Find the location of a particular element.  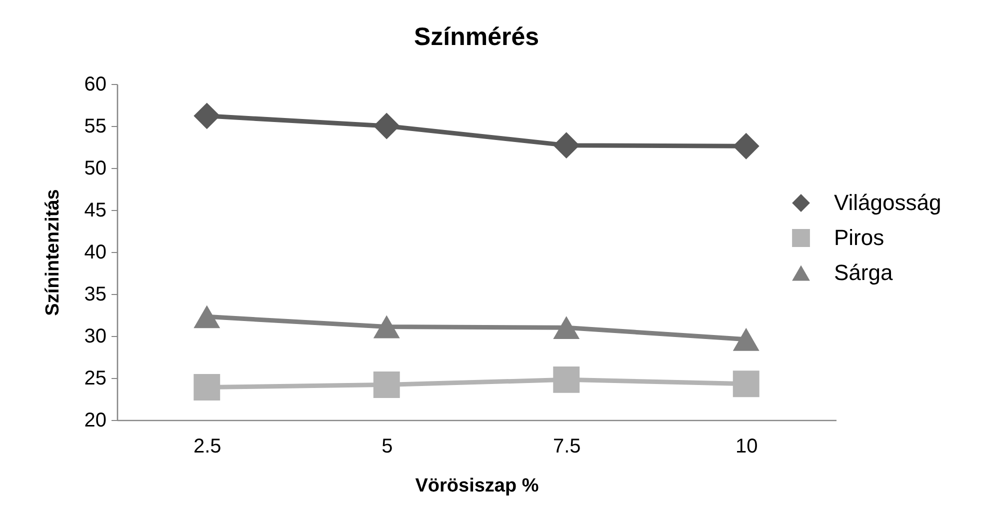

y-tick-label: 40 is located at coordinates (95, 253).